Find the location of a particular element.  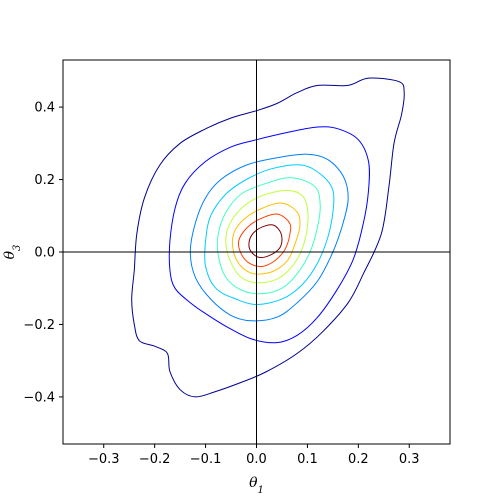

x-axis-ticks: −0.3 −0.2 −0.1 0.0 0.1 0.2 0.3 is located at coordinates (254, 455).